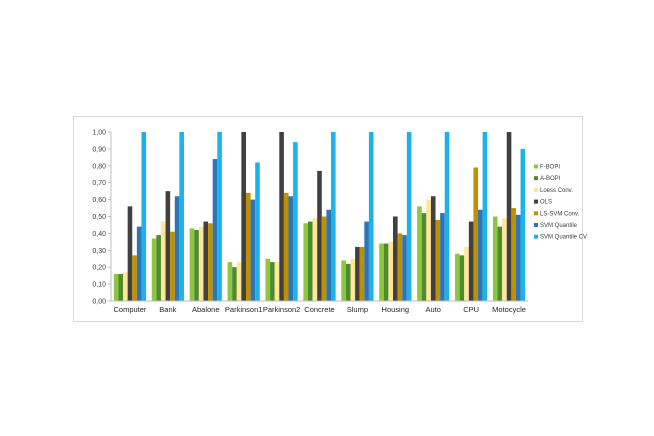 Image resolution: width=654 pixels, height=436 pixels. Describe the element at coordinates (282, 309) in the screenshot. I see `x-tick-label: Parkinson2` at that location.